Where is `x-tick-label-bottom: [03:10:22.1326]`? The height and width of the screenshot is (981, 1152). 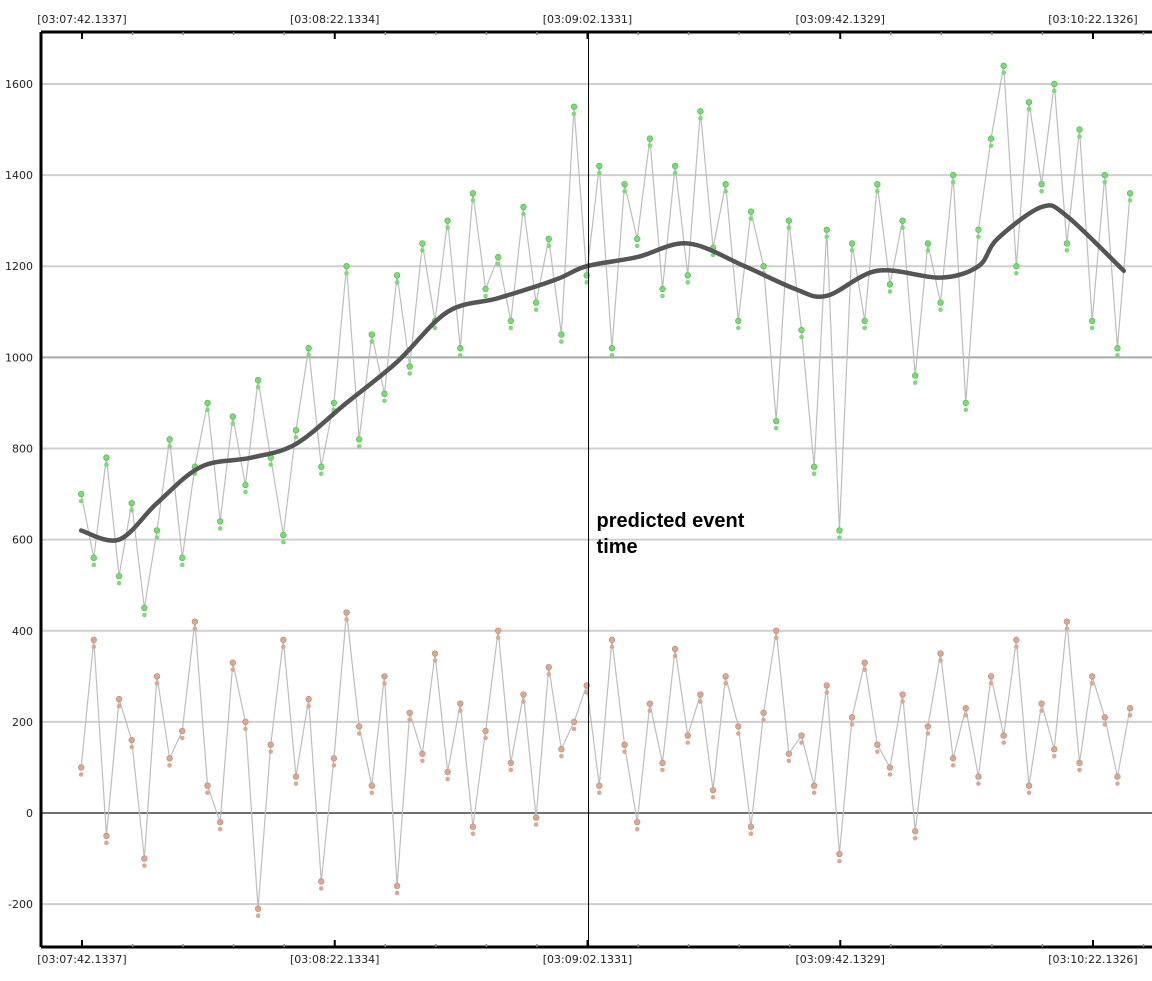
x-tick-label-bottom: [03:10:22.1326] is located at coordinates (1092, 959).